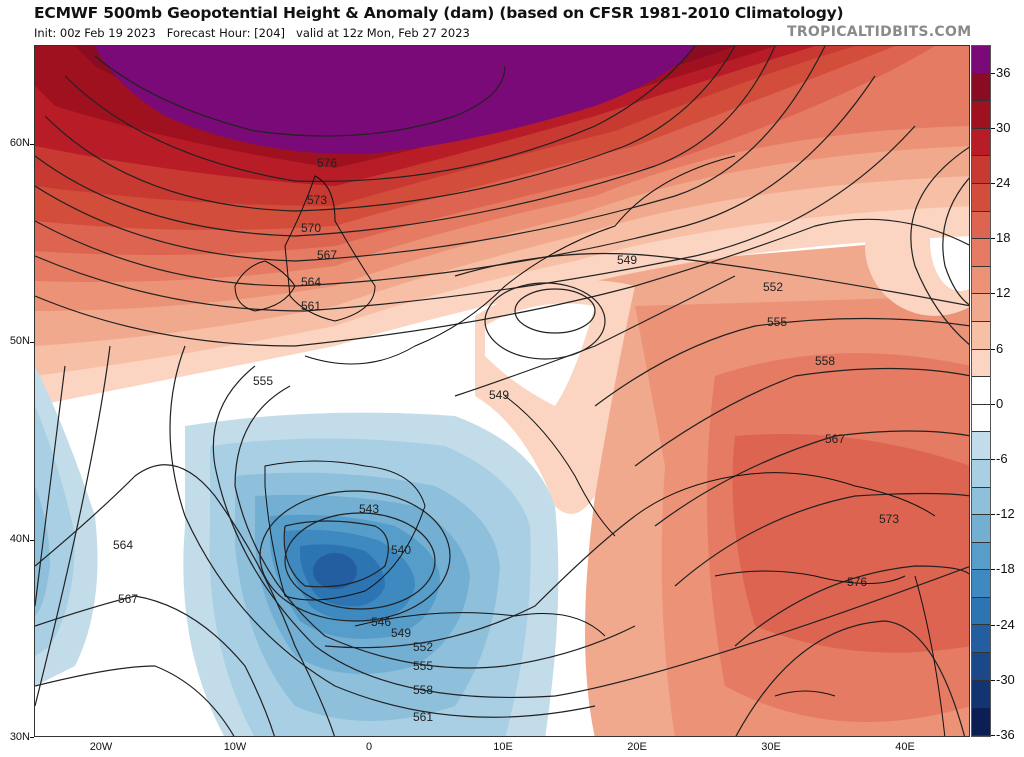 The height and width of the screenshot is (757, 1024). What do you see at coordinates (19, 539) in the screenshot?
I see `lat-label-40n: 40N` at bounding box center [19, 539].